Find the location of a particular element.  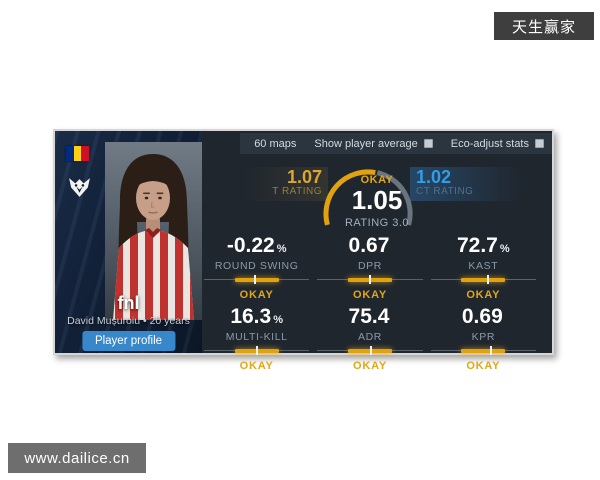

stat-value: 75.4 is located at coordinates (369, 316).